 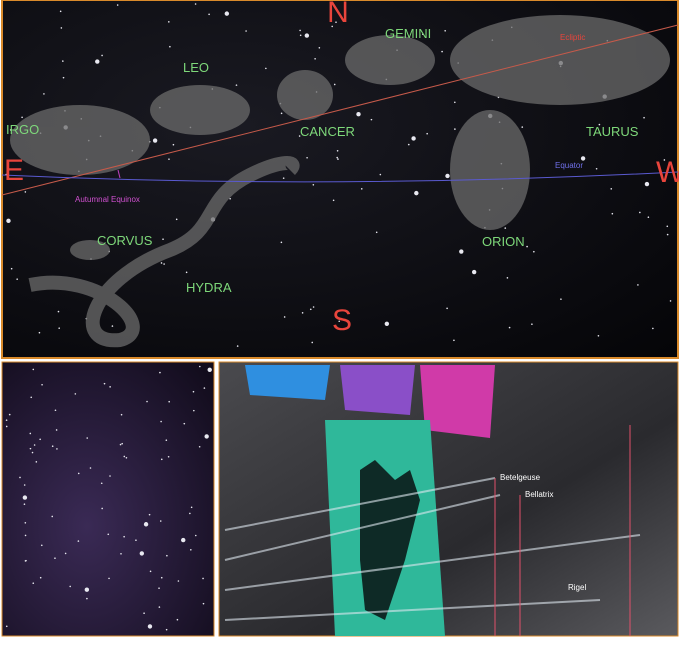 I want to click on ecliptic-label: Ecliptic, so click(x=572, y=37).